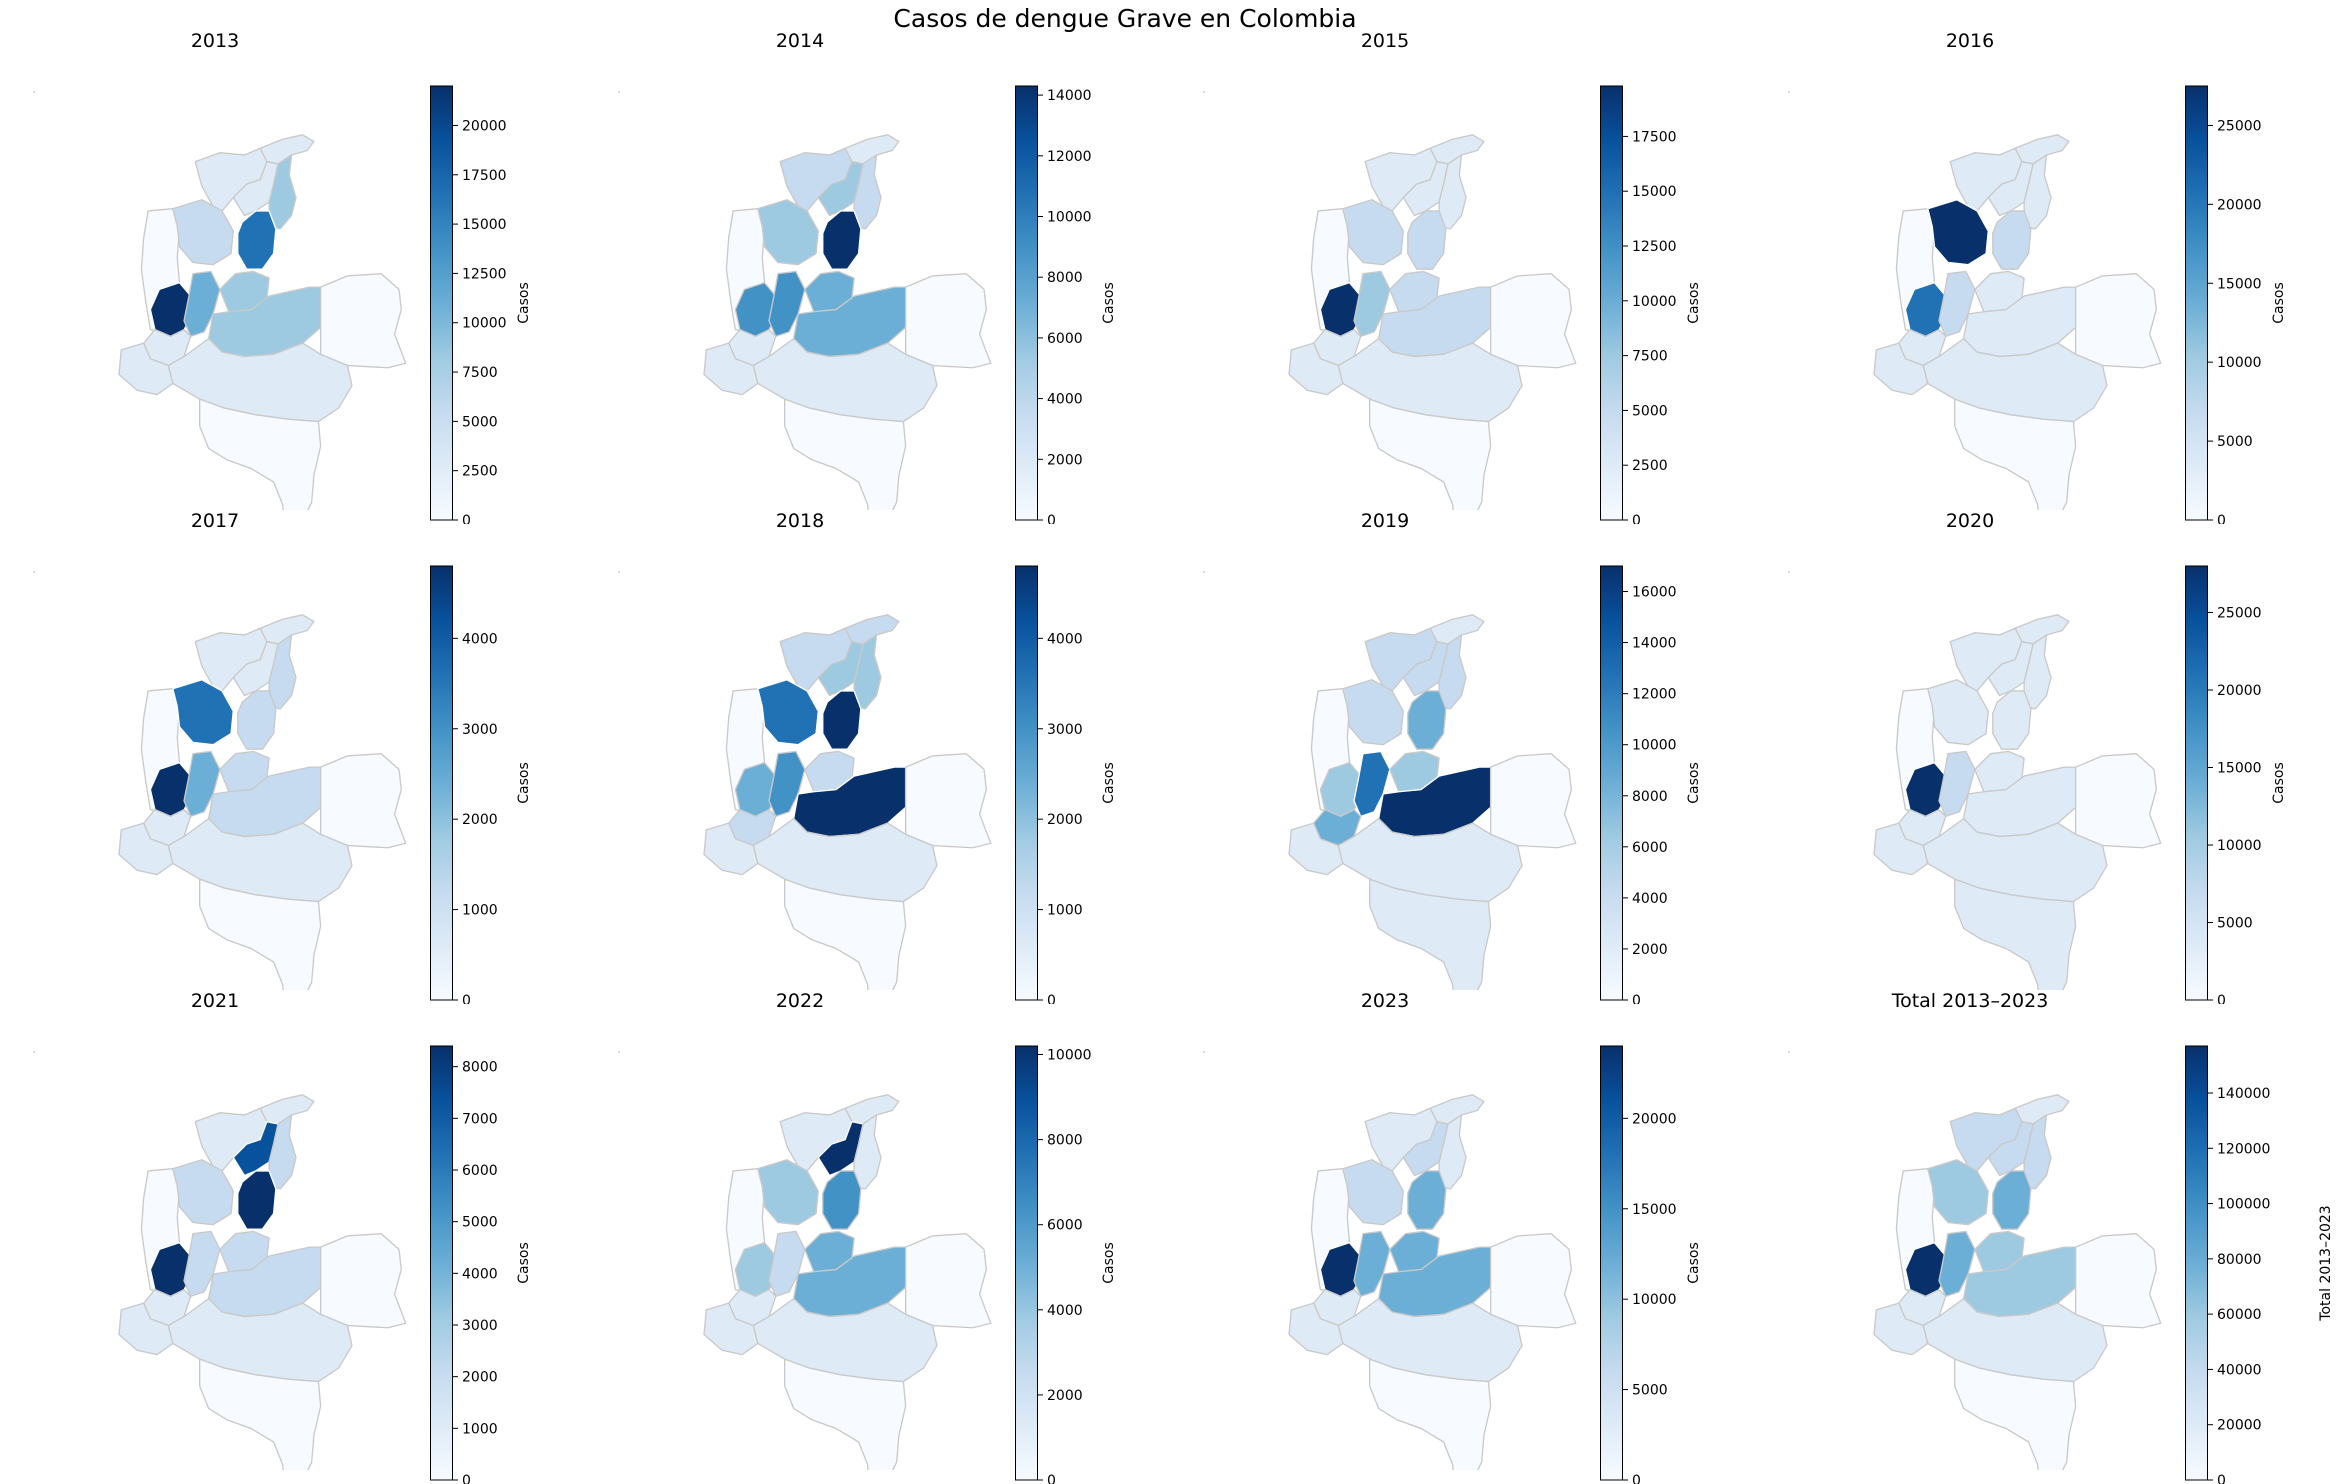  Describe the element at coordinates (2236, 784) in the screenshot. I see `colorbar: 0 5000 10000 15000 20000 25000 Casos` at that location.